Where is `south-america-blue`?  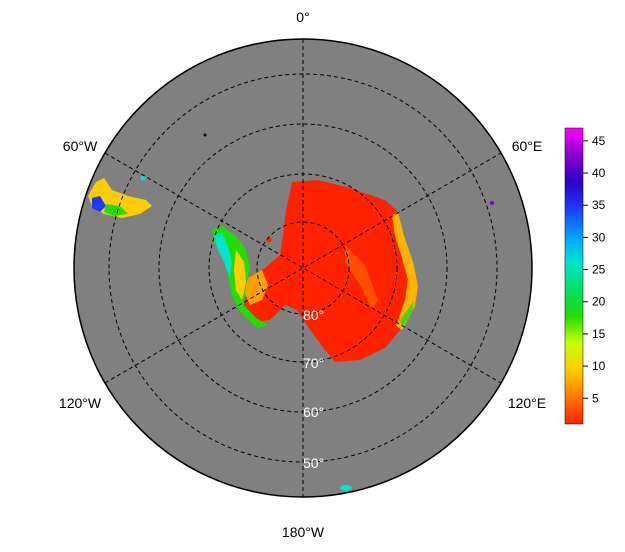
south-america-blue is located at coordinates (99, 204).